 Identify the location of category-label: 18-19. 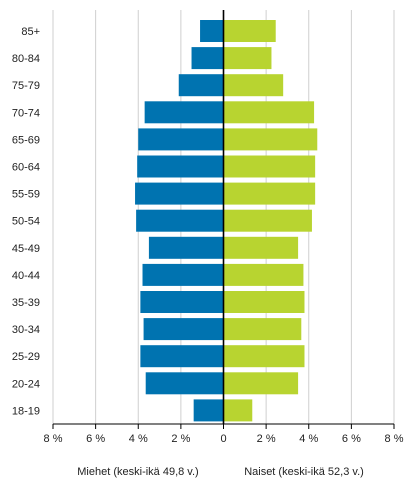
(26, 411).